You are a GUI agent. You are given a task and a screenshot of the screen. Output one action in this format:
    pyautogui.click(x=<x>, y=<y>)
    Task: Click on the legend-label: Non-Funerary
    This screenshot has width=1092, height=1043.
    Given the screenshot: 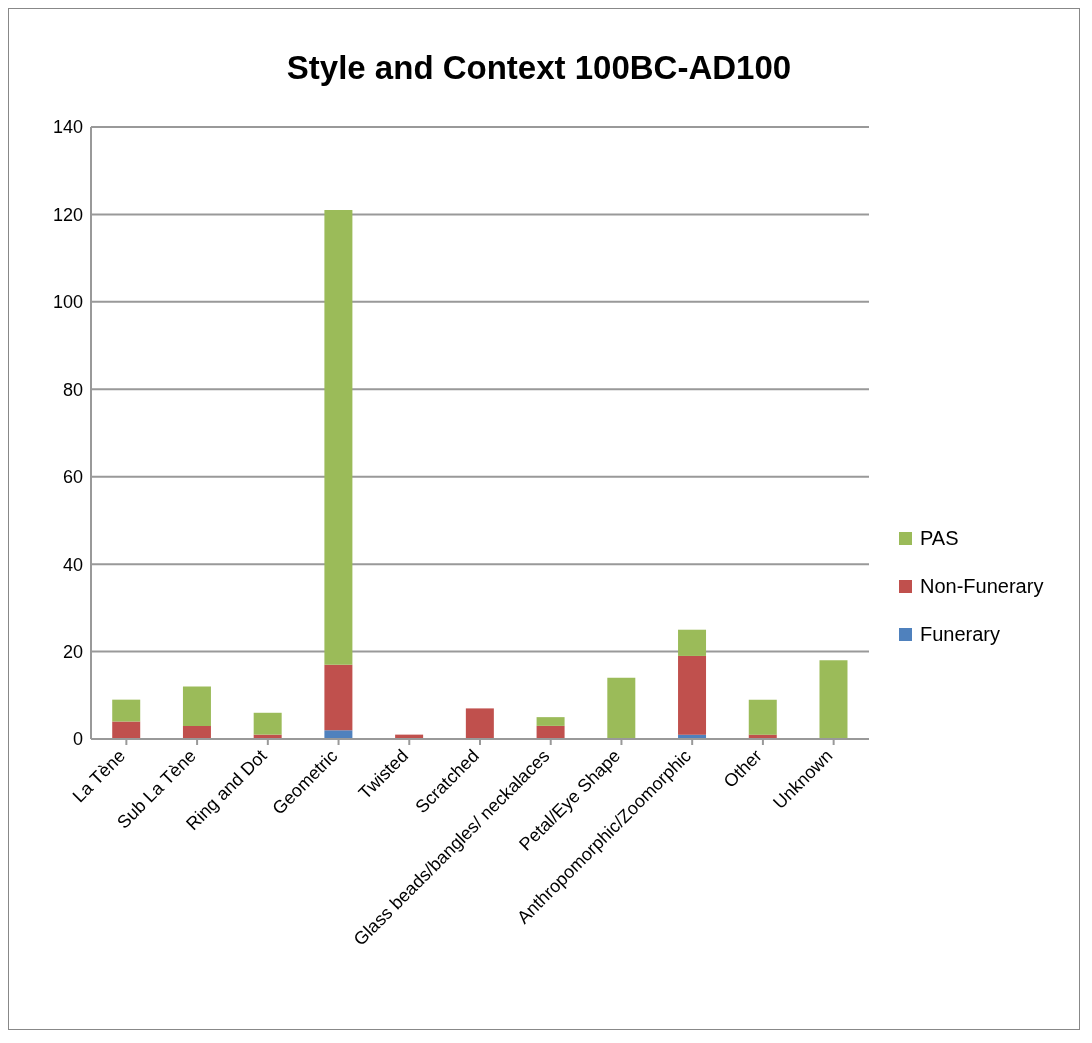 What is the action you would take?
    pyautogui.click(x=982, y=586)
    